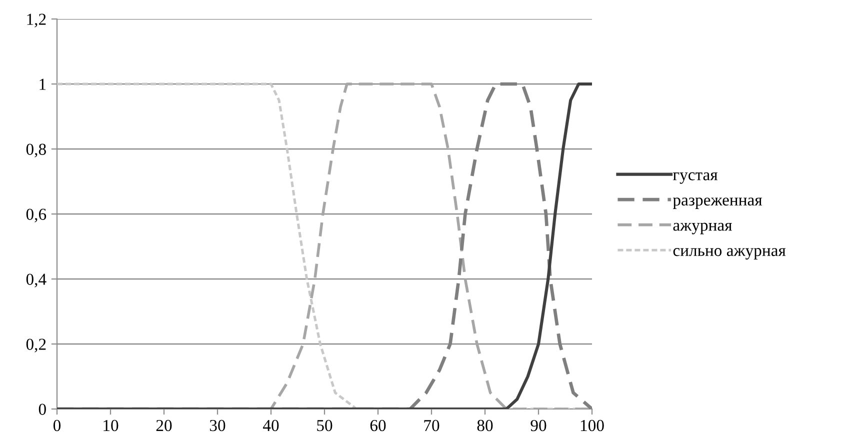  I want to click on x-tick-label: 100, so click(592, 426).